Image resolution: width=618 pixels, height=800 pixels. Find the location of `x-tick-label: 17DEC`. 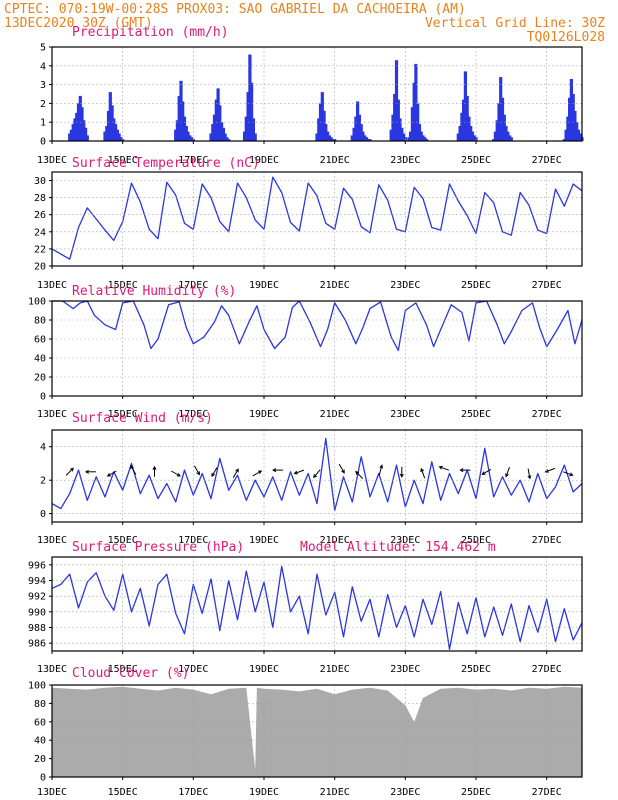

x-tick-label: 17DEC is located at coordinates (193, 669).